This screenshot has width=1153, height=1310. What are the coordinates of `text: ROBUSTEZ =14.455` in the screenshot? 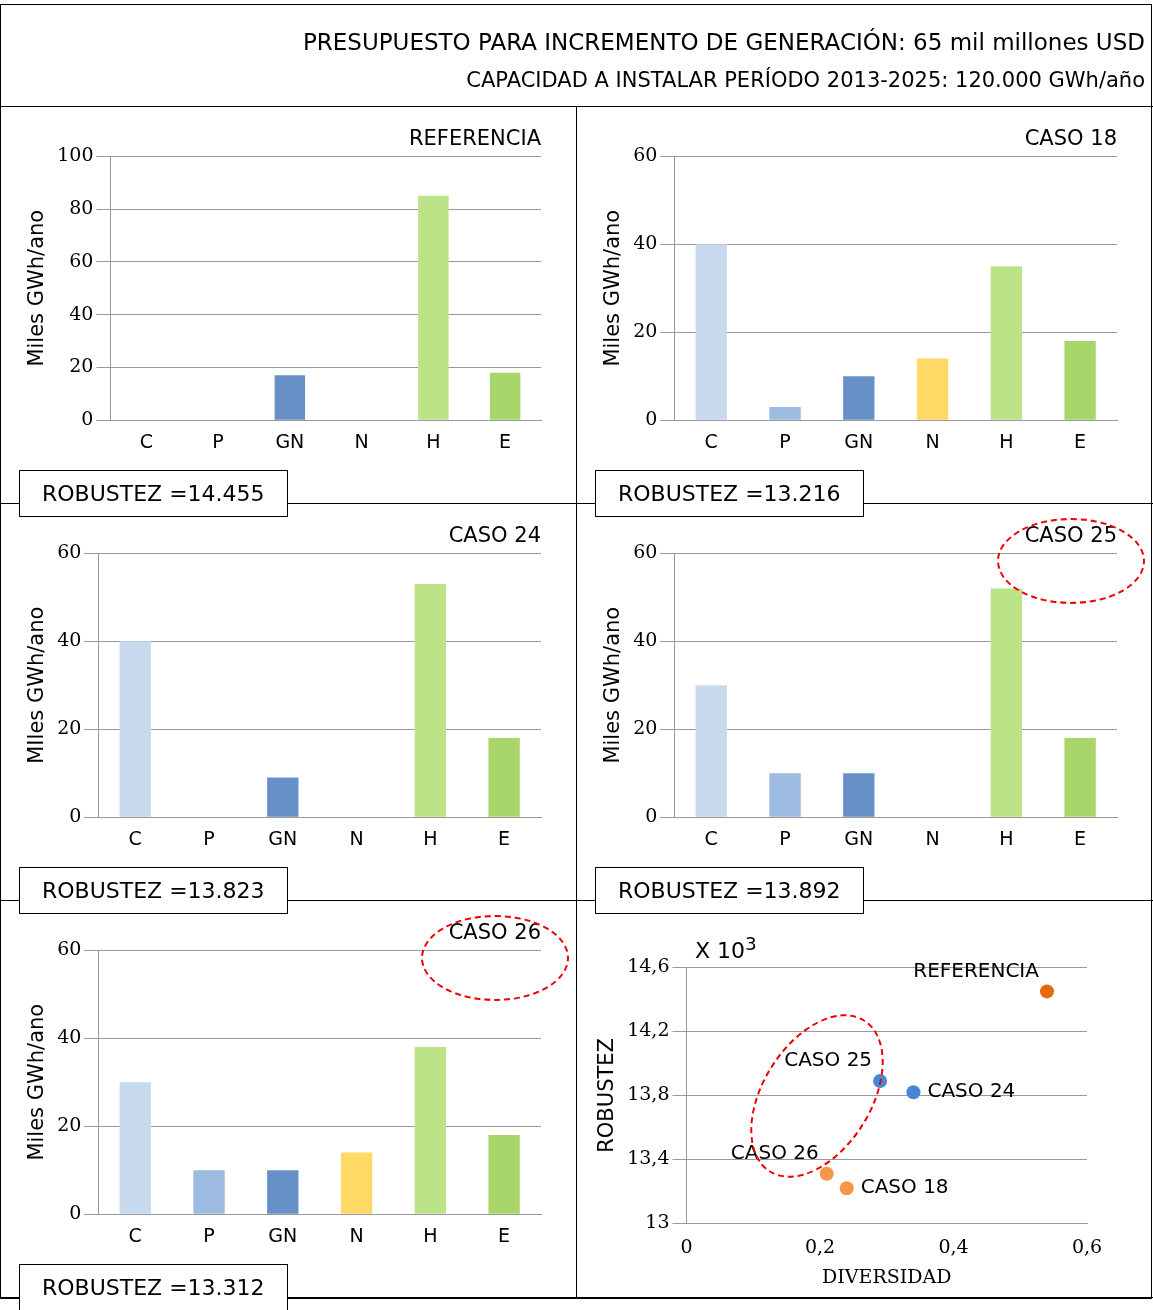 It's located at (153, 493).